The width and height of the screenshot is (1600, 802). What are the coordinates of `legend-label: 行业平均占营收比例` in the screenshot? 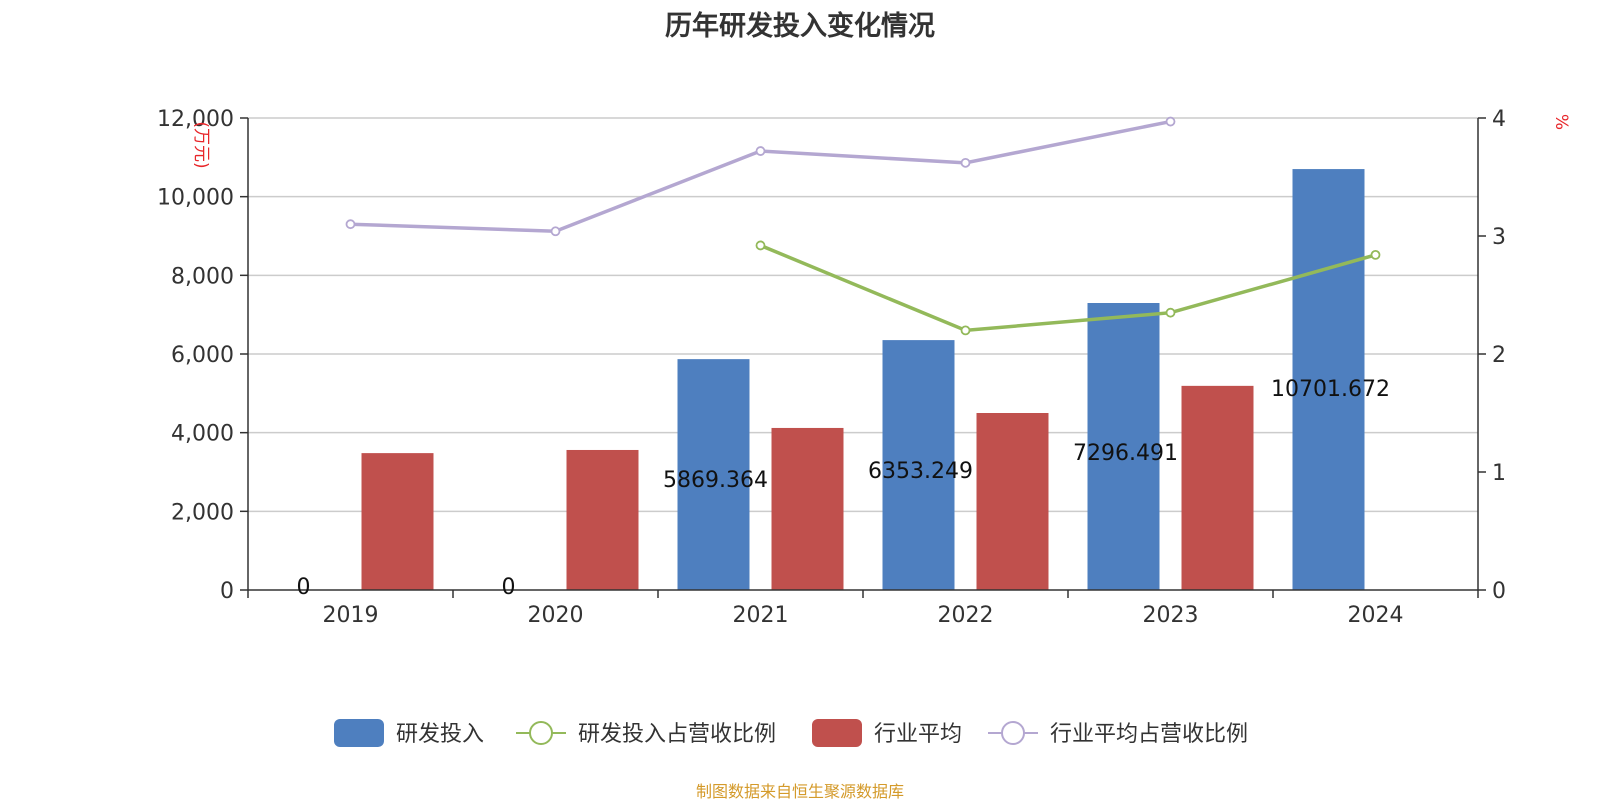 It's located at (1149, 734).